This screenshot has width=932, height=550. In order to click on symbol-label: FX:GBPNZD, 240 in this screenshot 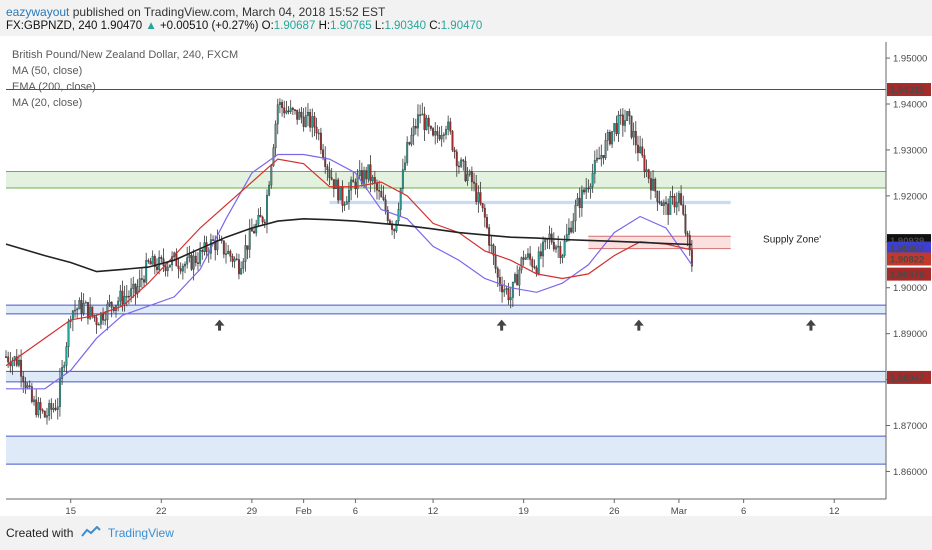, I will do `click(52, 26)`.